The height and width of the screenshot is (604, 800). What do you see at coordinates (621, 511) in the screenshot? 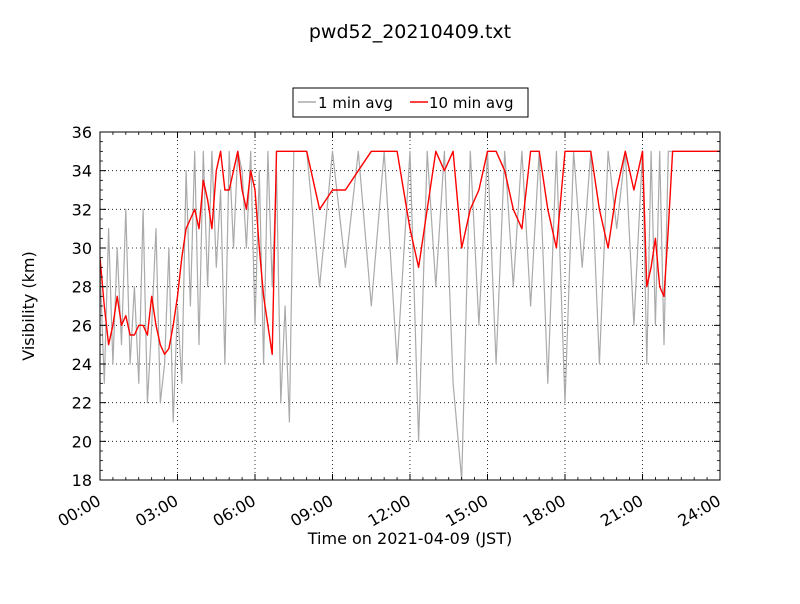
I see `x-tick-label: 21:00` at bounding box center [621, 511].